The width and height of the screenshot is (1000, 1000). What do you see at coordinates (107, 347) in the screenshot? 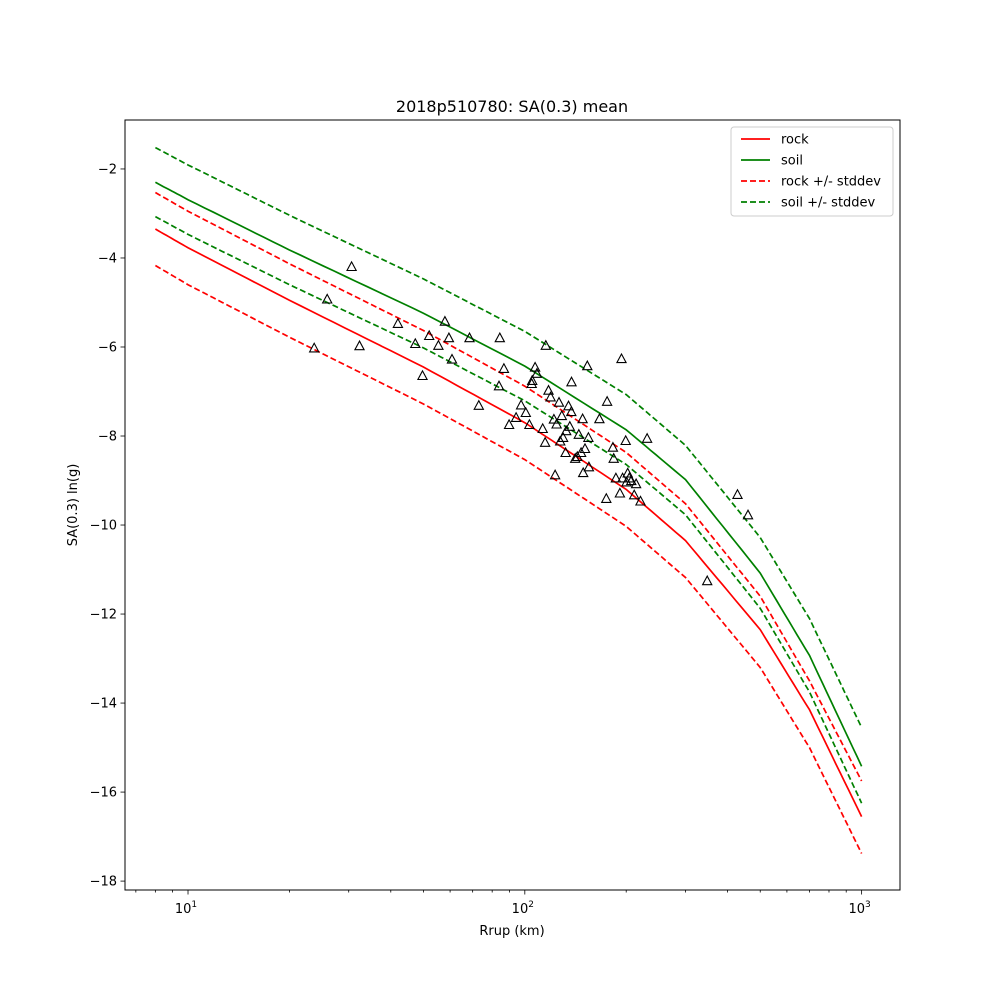
I see `y-tick-label: −6` at bounding box center [107, 347].